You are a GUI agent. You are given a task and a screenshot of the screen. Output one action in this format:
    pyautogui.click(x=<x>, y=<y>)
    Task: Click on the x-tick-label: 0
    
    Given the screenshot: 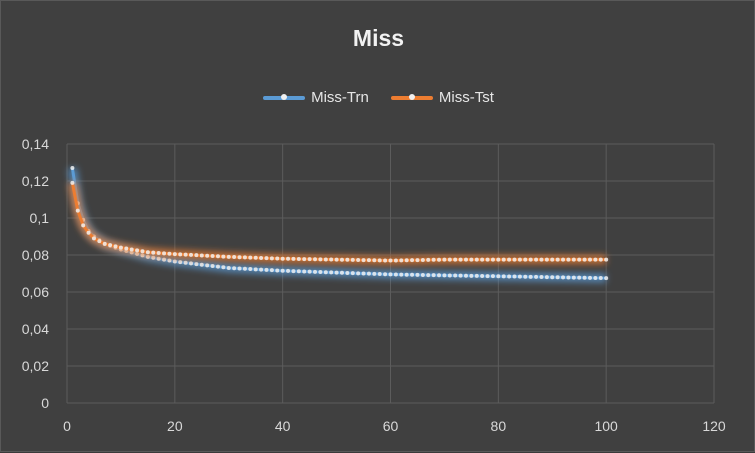 What is the action you would take?
    pyautogui.click(x=67, y=426)
    